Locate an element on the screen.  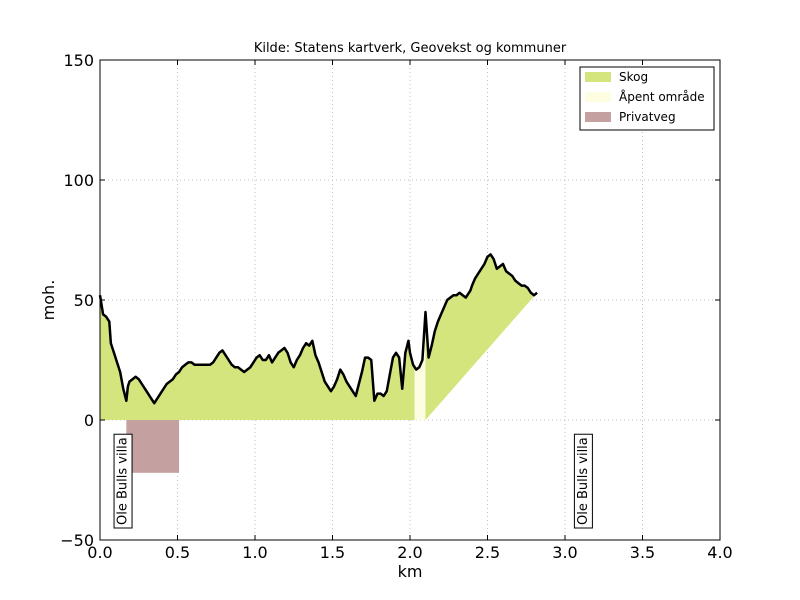
legend: Skog Åpent område Privatveg is located at coordinates (647, 98).